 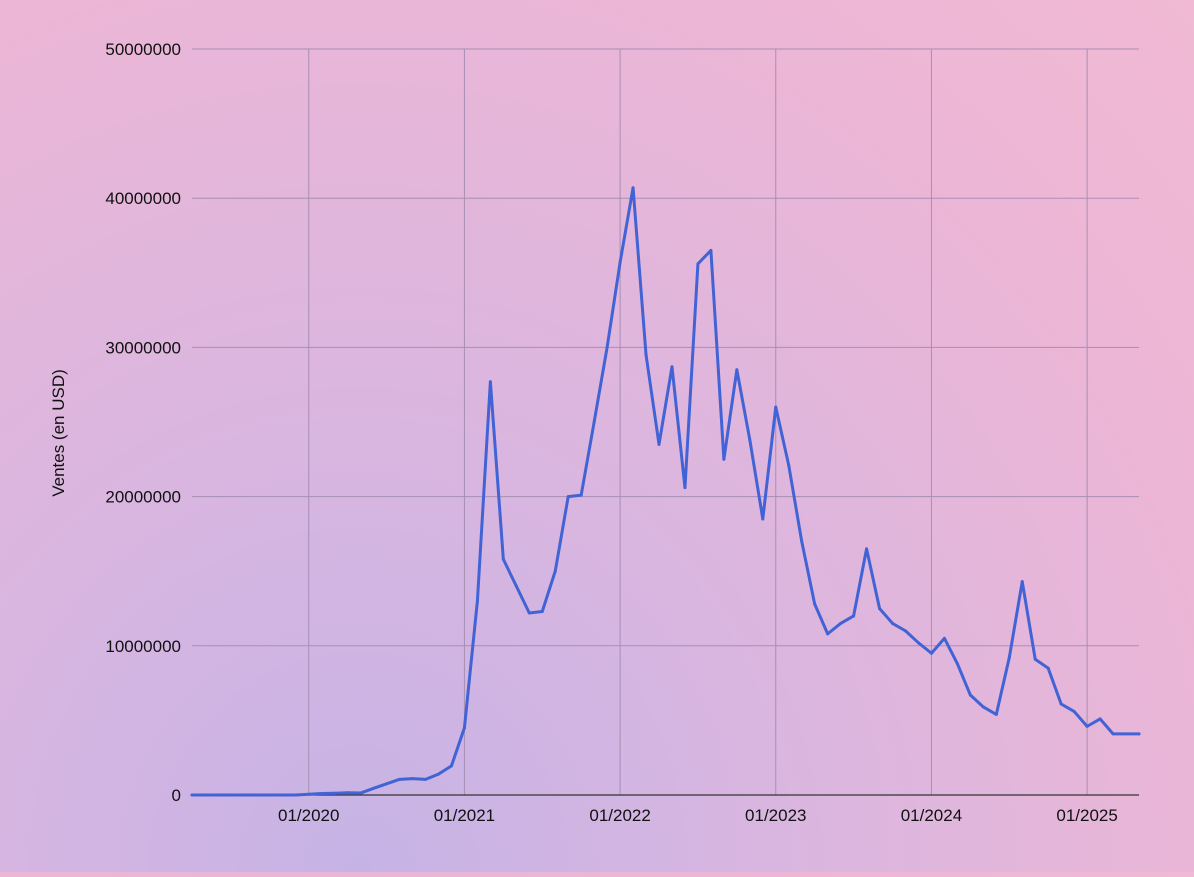 What do you see at coordinates (143, 347) in the screenshot?
I see `y-tick-label: 30000000` at bounding box center [143, 347].